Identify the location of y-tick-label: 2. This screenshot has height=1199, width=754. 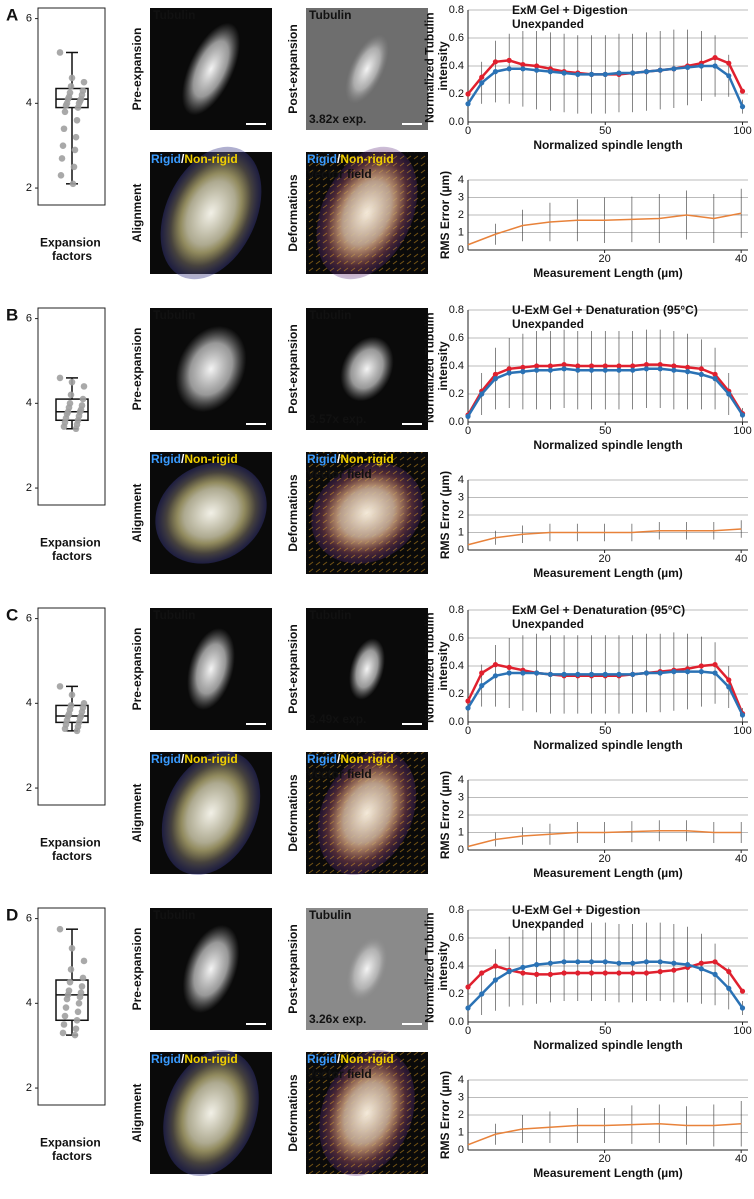
(29, 788).